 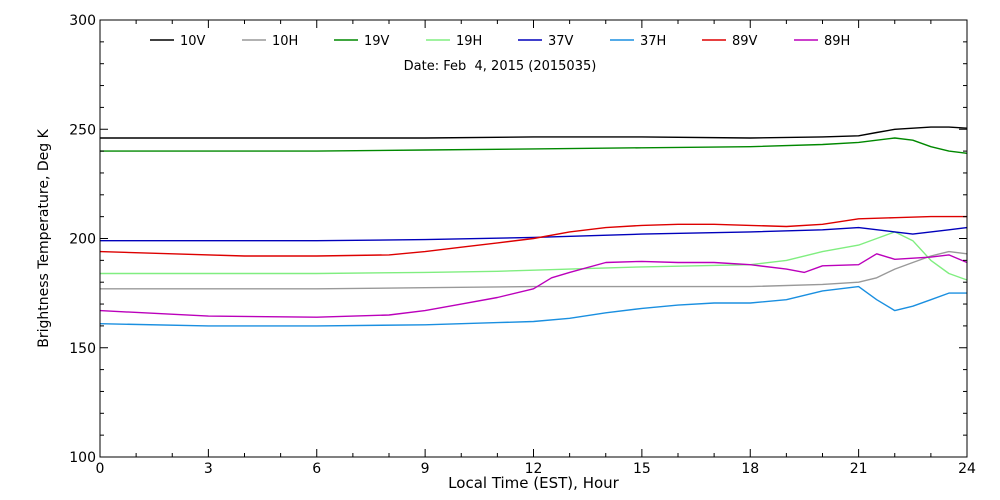 What do you see at coordinates (534, 145) in the screenshot?
I see `series-line-19v` at bounding box center [534, 145].